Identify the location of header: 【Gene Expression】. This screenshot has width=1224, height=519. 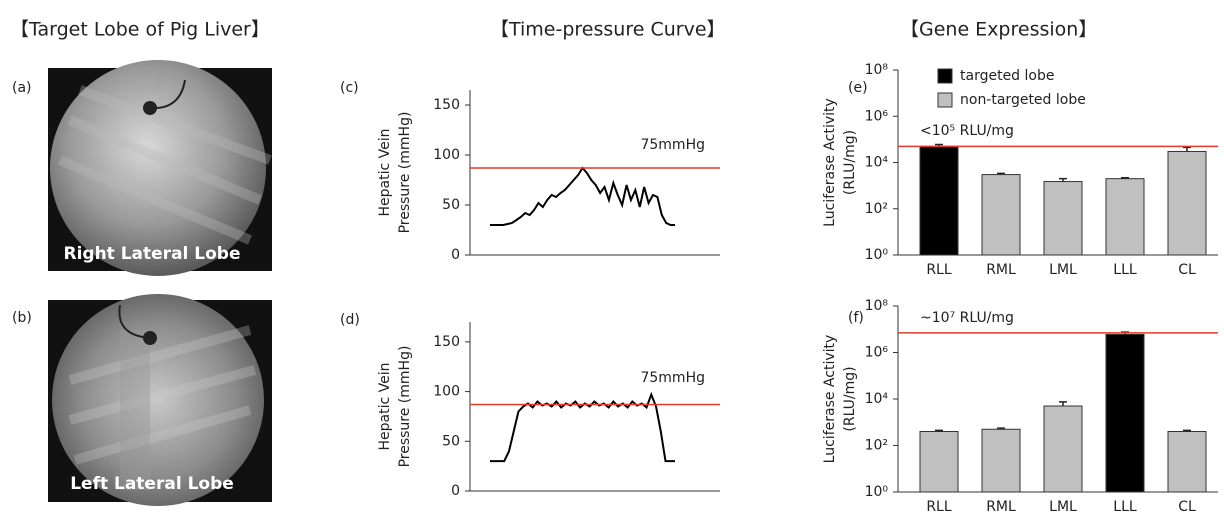
(998, 30).